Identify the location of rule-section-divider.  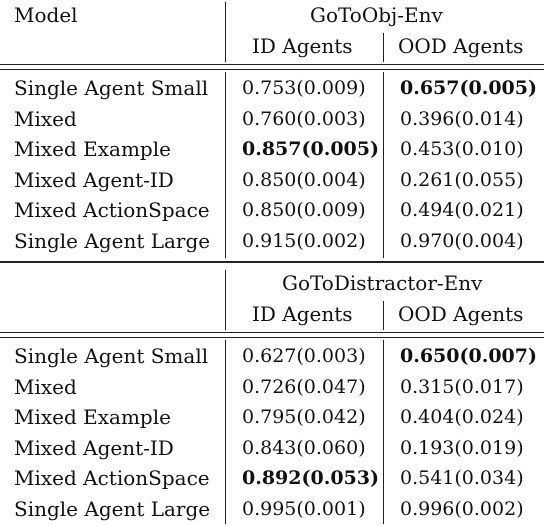
(272, 262).